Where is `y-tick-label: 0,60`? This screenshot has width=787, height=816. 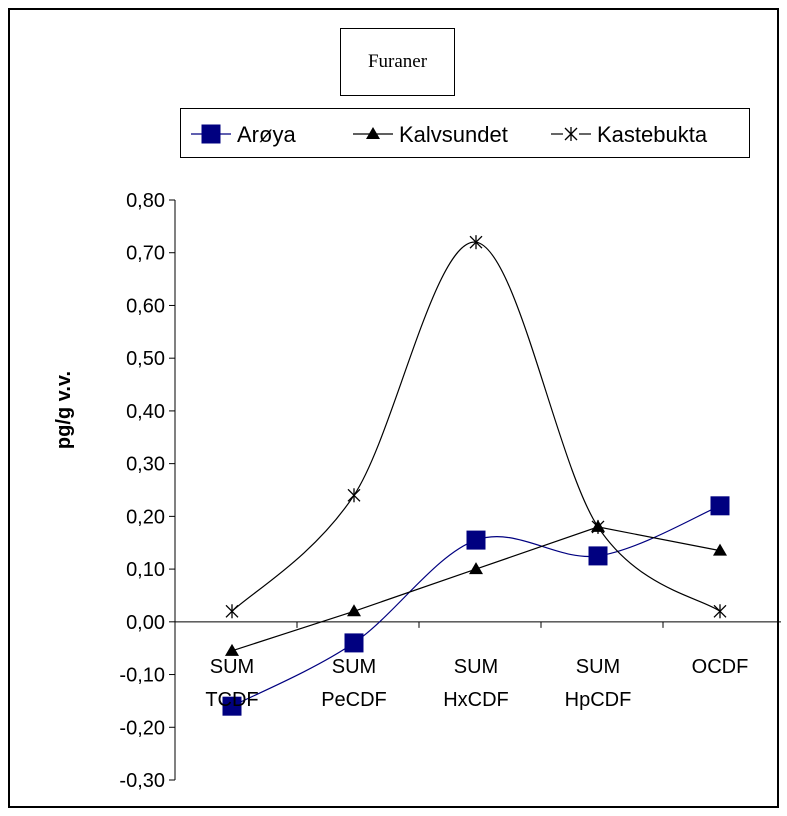 y-tick-label: 0,60 is located at coordinates (145, 306).